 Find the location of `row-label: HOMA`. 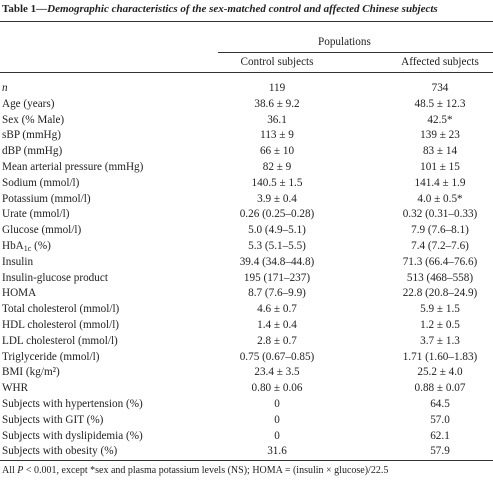

row-label: HOMA is located at coordinates (19, 293).